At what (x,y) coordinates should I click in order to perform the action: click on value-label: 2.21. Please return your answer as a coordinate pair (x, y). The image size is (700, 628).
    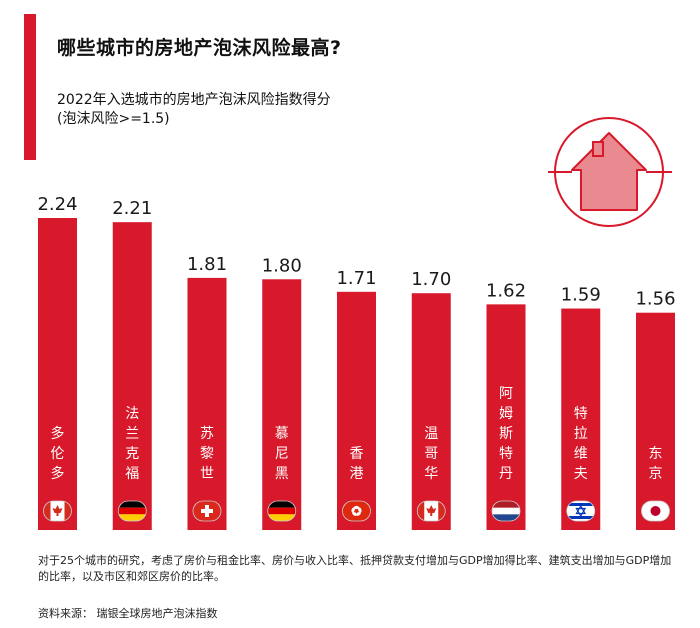
    Looking at the image, I should click on (132, 208).